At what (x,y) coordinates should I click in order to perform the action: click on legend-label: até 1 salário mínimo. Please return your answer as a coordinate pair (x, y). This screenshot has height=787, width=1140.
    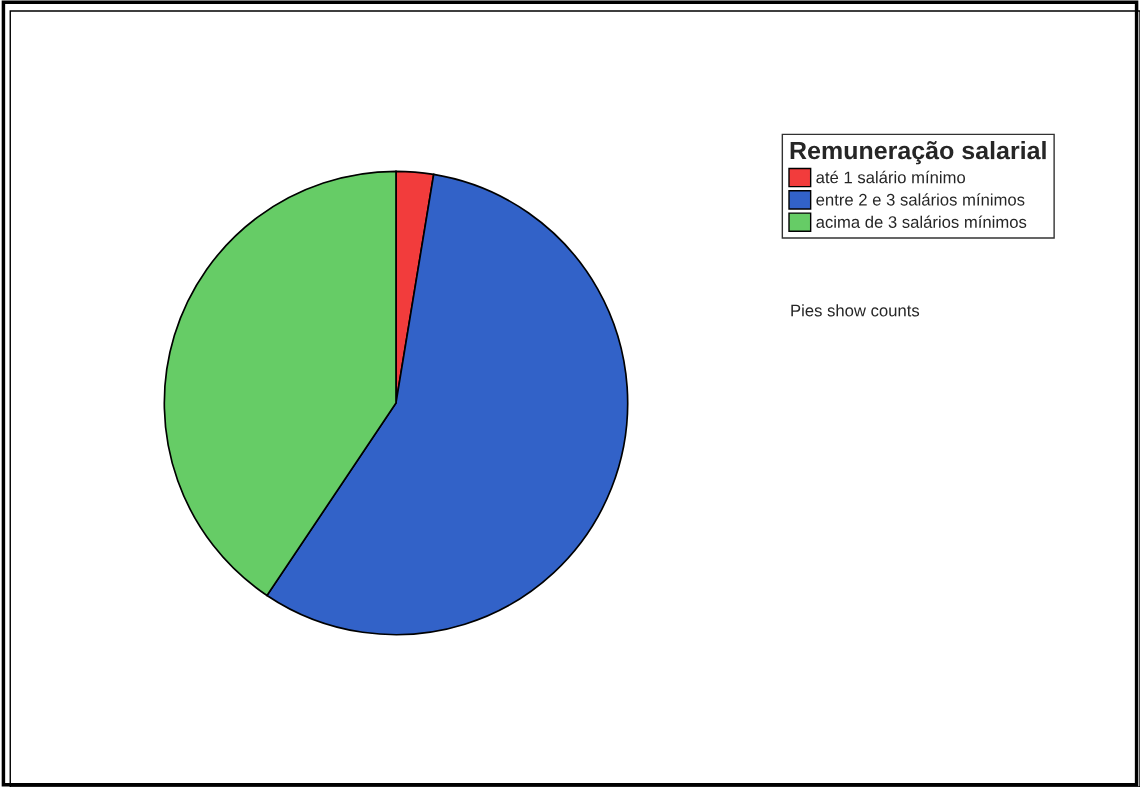
    Looking at the image, I should click on (891, 177).